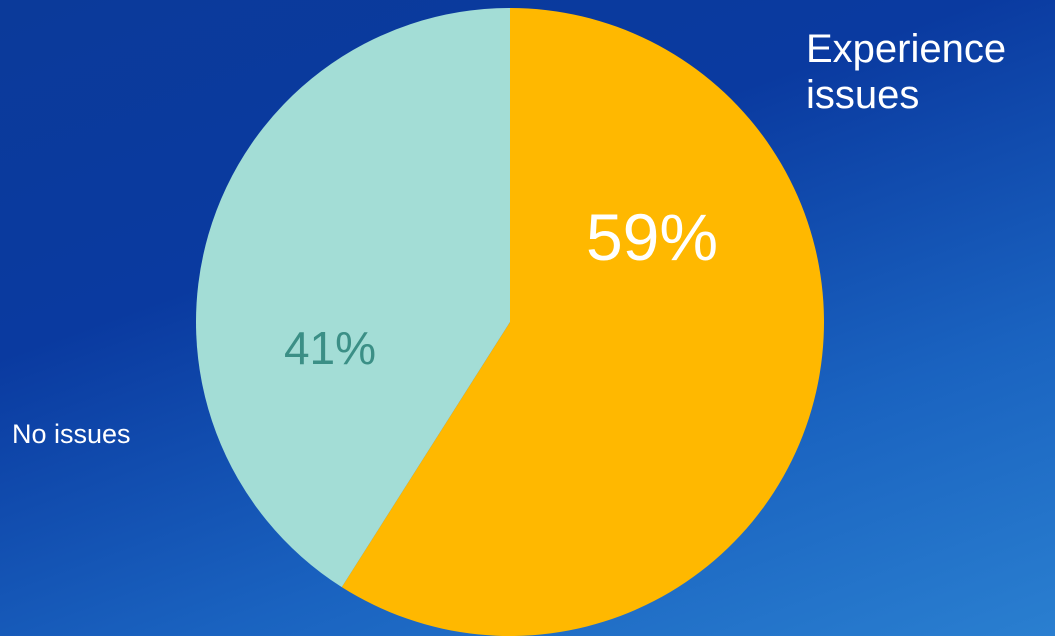  What do you see at coordinates (906, 72) in the screenshot?
I see `label-experience-issues: Experience issues` at bounding box center [906, 72].